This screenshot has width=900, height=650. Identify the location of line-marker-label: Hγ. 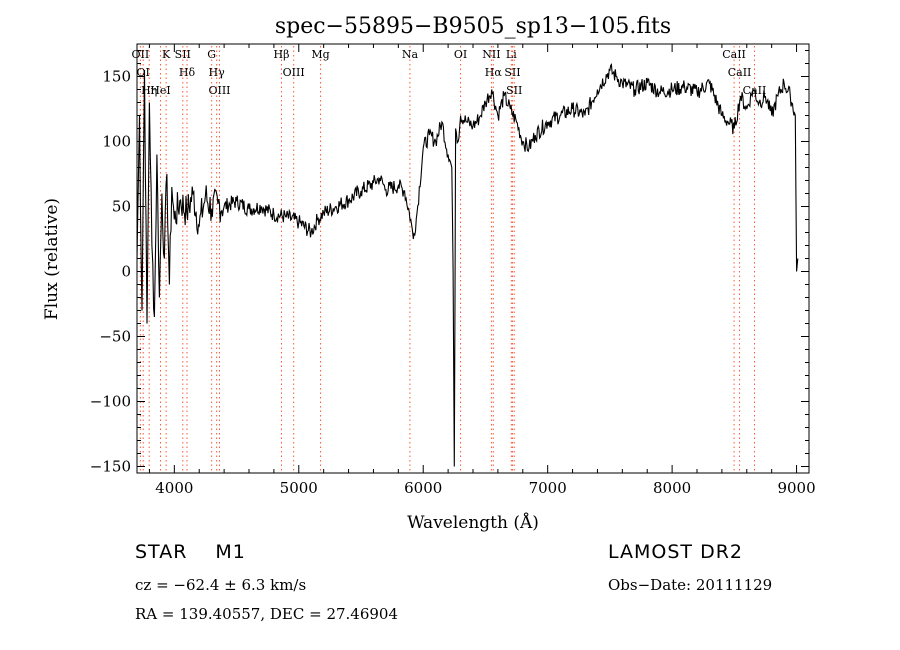
(217, 72).